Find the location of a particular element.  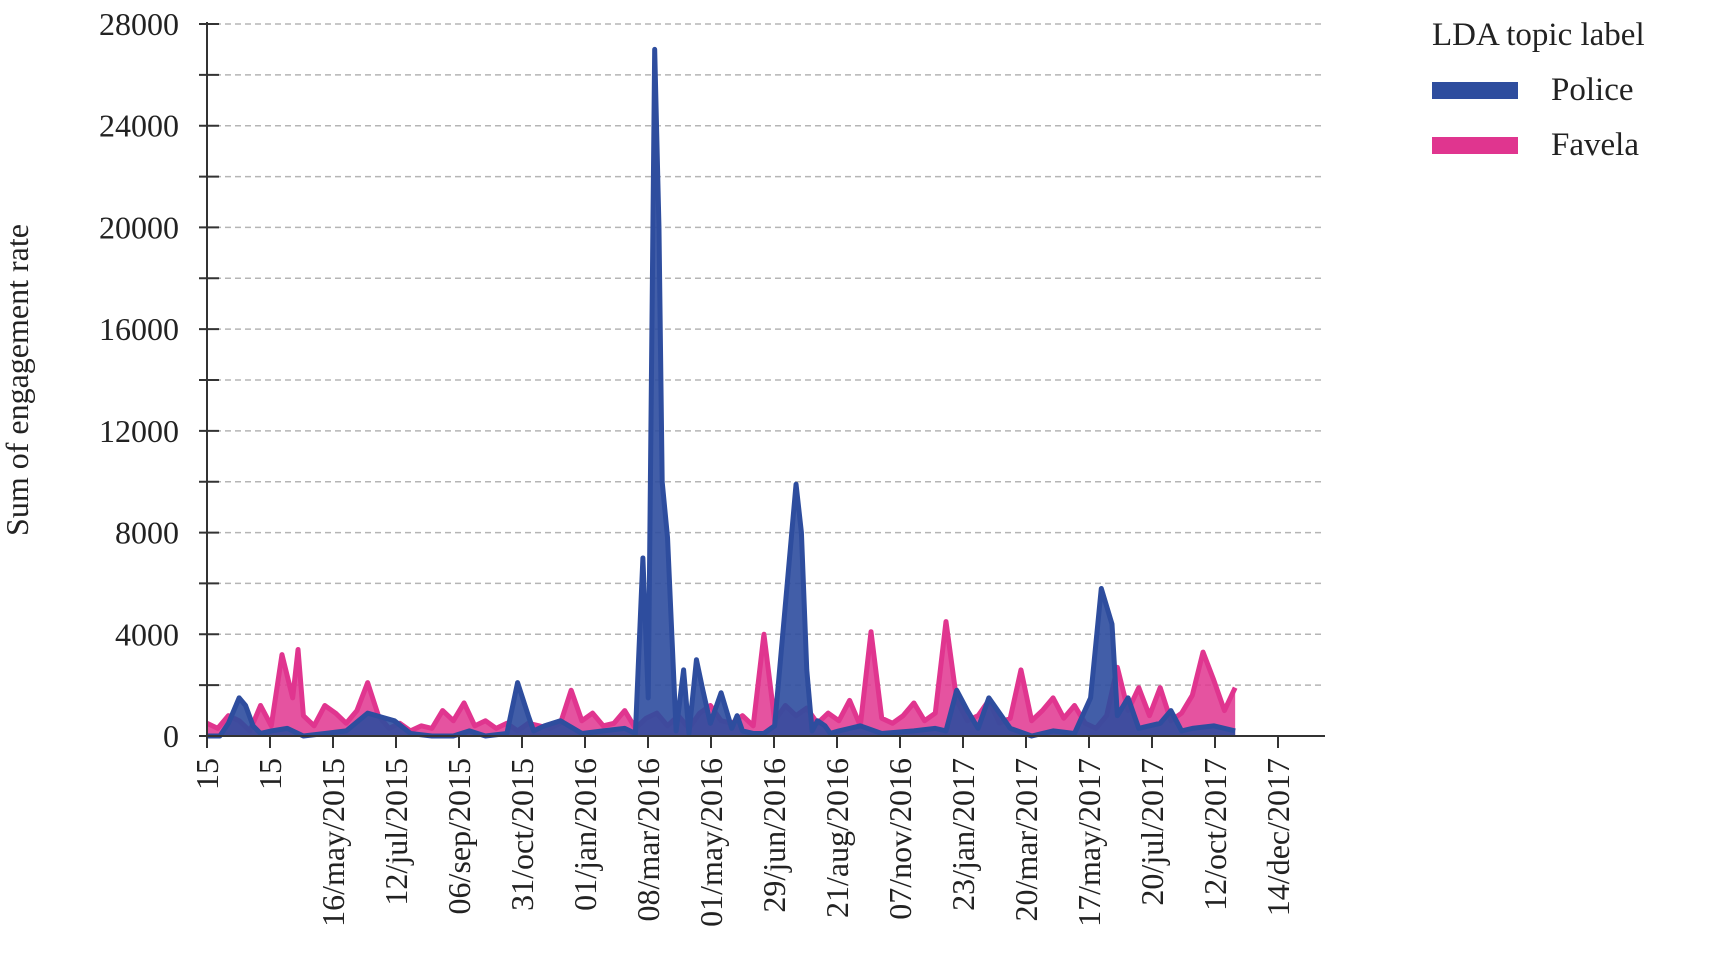

x-tick-label: 31/oct/2015 is located at coordinates (522, 834).